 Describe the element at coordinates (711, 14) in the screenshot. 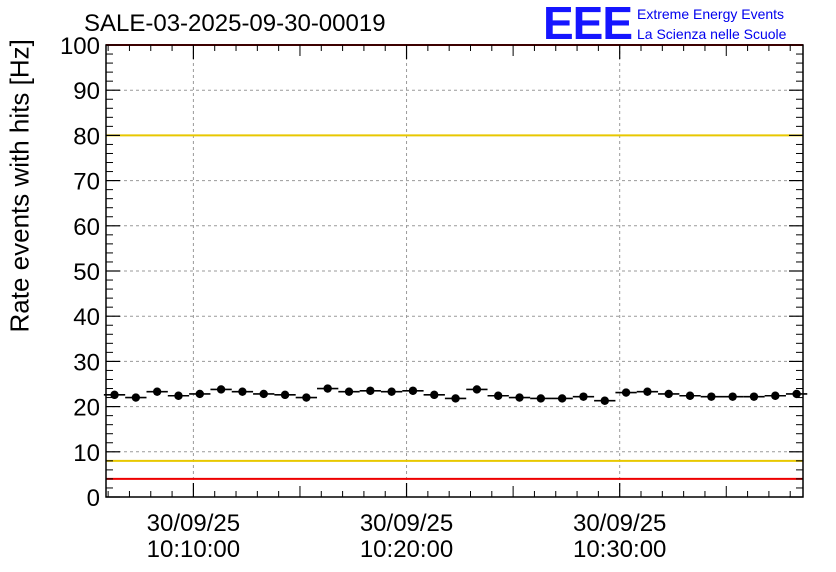

I see `logo-line-1: Extreme Energy Events` at that location.